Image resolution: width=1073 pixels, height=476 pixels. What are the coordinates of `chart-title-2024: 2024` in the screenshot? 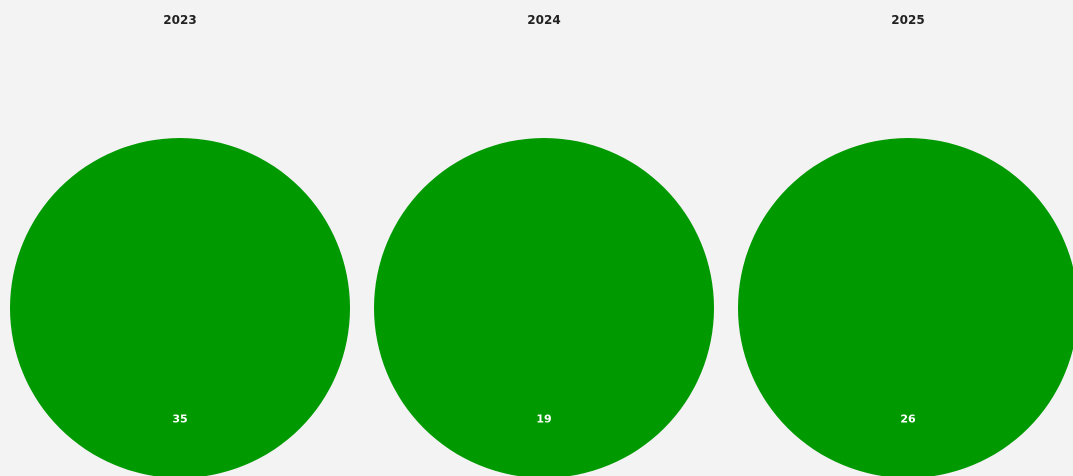 It's located at (544, 20).